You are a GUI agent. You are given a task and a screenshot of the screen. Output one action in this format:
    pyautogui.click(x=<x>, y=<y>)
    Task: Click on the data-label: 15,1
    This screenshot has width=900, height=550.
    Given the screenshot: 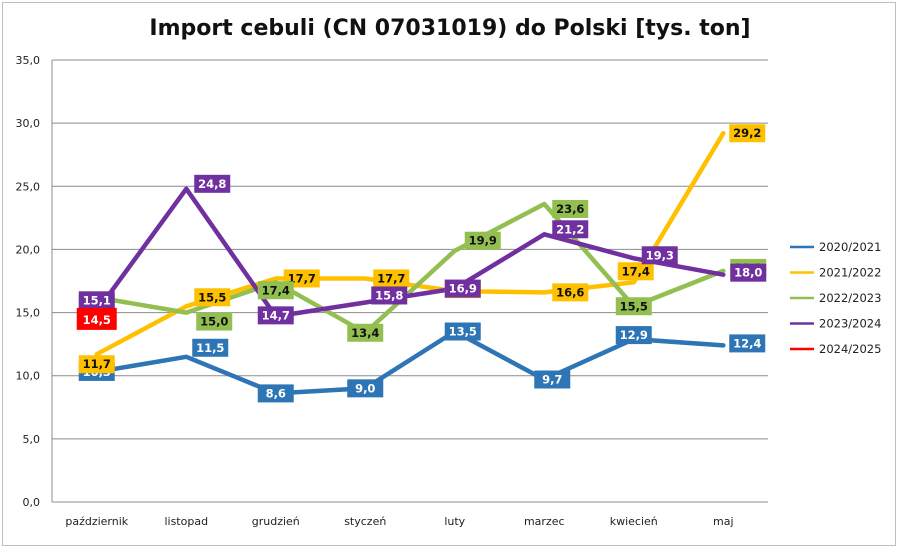 What is the action you would take?
    pyautogui.click(x=97, y=300)
    